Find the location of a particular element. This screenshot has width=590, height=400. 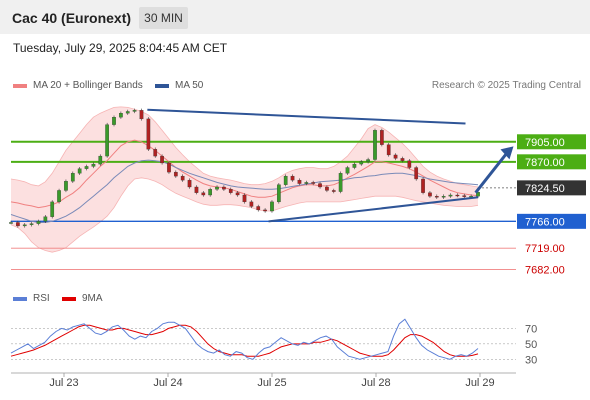

x-tick-label-2: Jul 25 is located at coordinates (271, 383).